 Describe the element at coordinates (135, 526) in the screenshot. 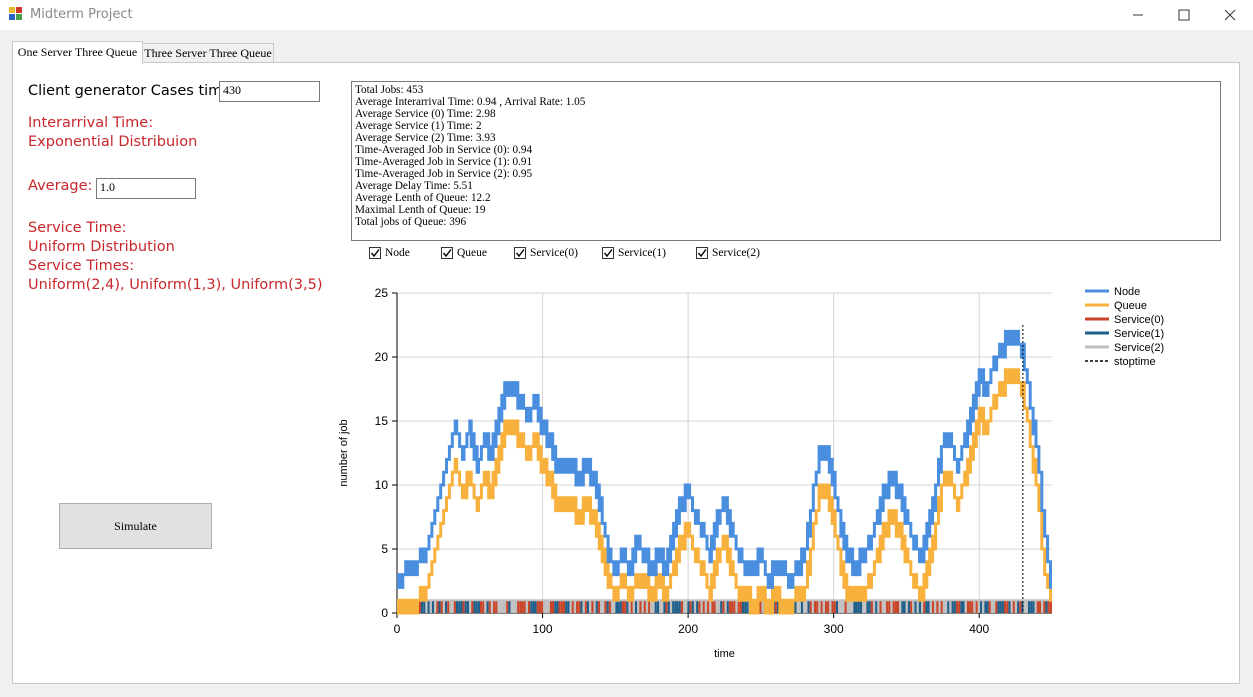

I see `simulate-button: Simulate` at that location.